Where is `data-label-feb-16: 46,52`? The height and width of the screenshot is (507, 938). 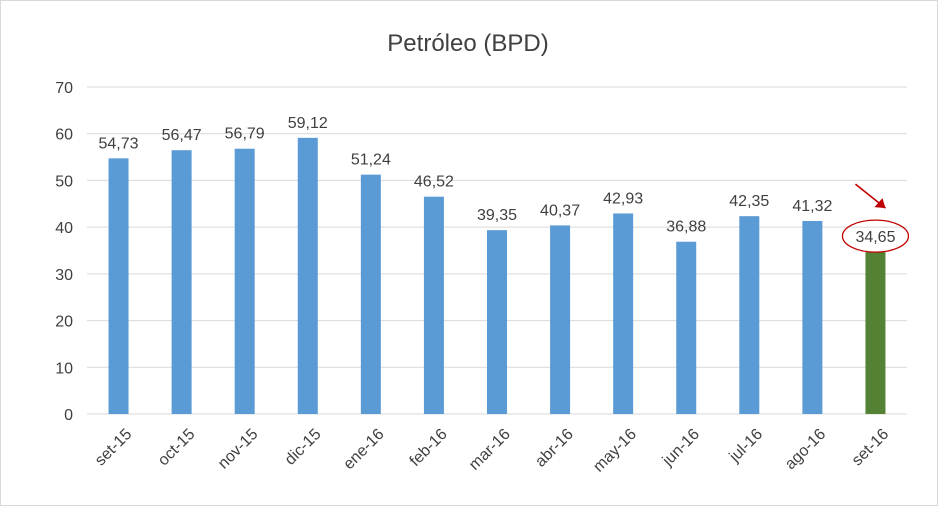
data-label-feb-16: 46,52 is located at coordinates (434, 182).